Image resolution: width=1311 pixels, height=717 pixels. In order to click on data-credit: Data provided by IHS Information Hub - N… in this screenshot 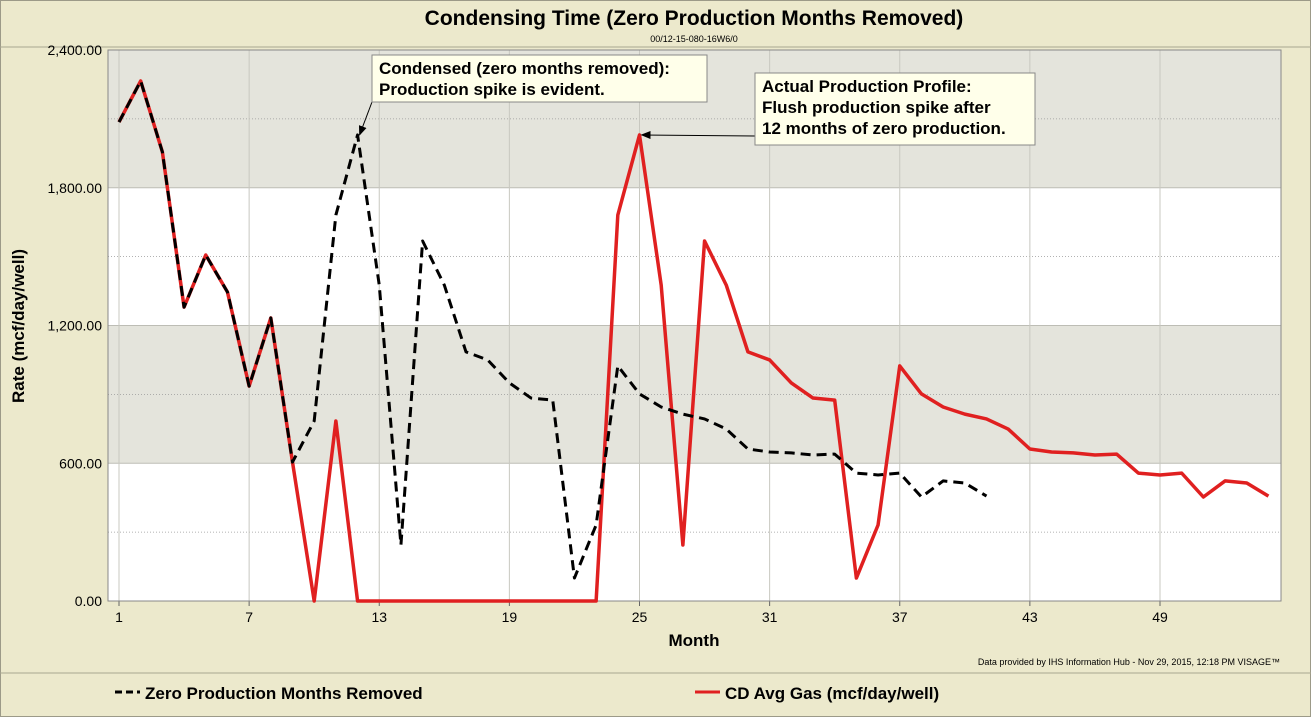, I will do `click(1129, 662)`.